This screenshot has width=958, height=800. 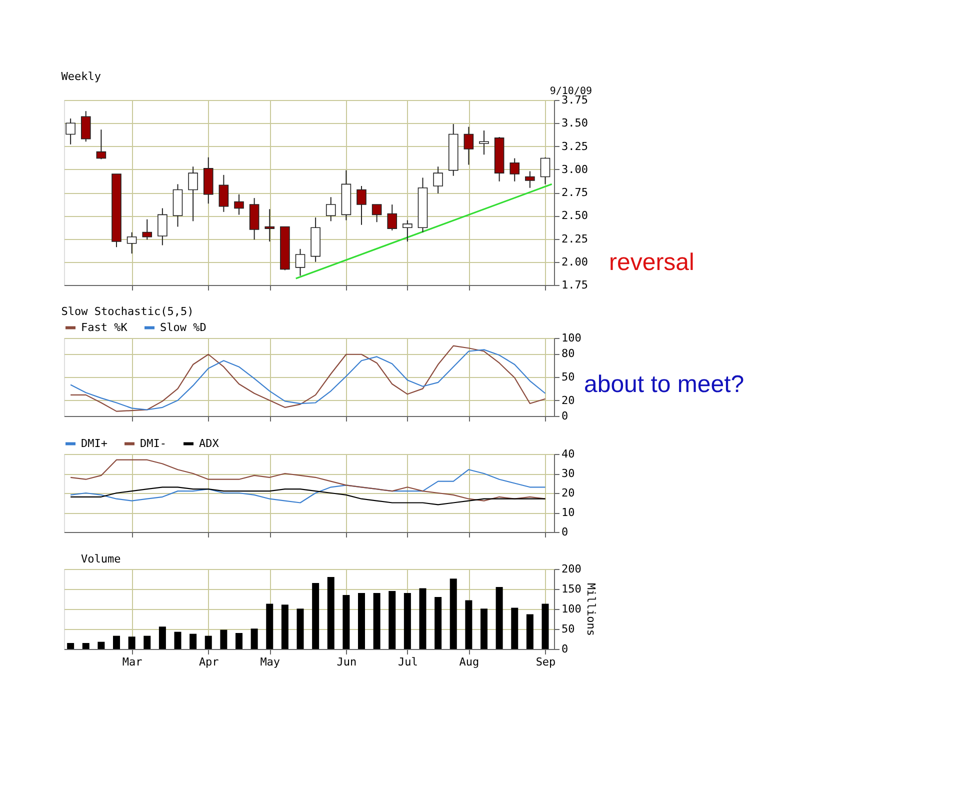 What do you see at coordinates (575, 215) in the screenshot?
I see `y-tick-label: 2.50` at bounding box center [575, 215].